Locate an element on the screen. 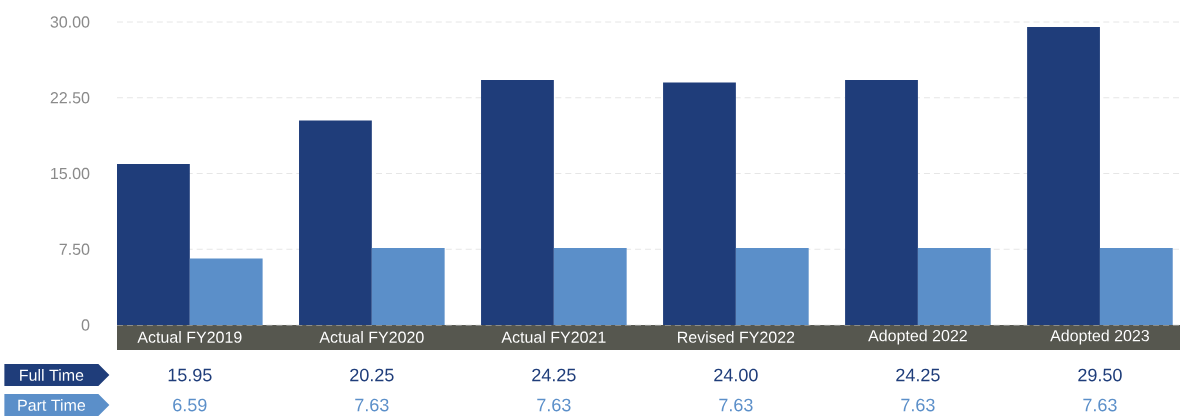 The image size is (1180, 417). y-tick-label: 15.00 is located at coordinates (70, 173).